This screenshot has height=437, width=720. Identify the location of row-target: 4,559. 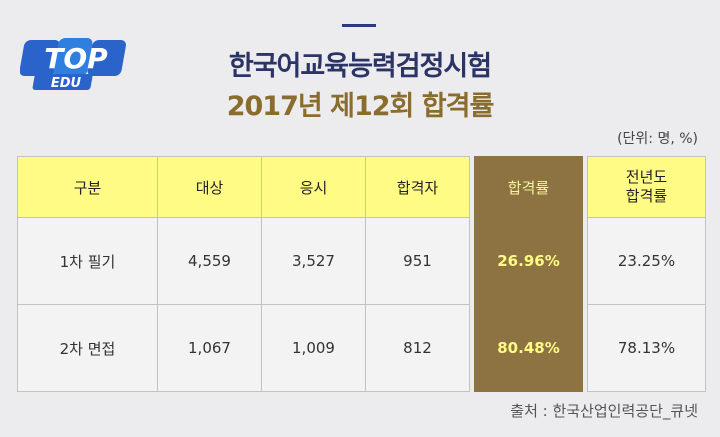
(209, 261).